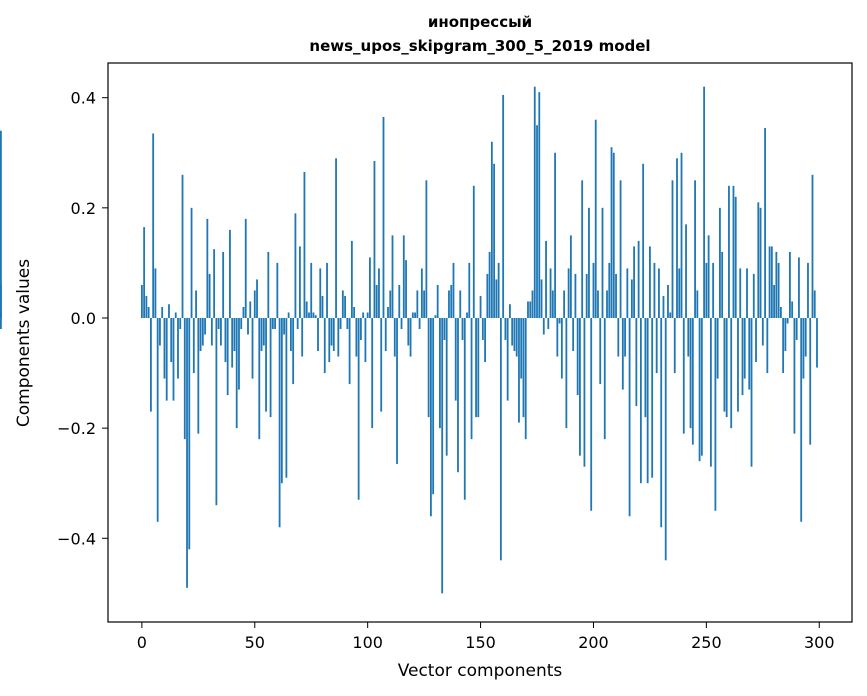 This screenshot has height=696, width=867. I want to click on x-tick-label: 250, so click(706, 642).